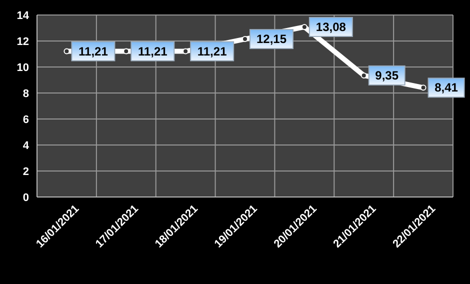 The image size is (470, 284). I want to click on data-label: 9,35, so click(387, 75).